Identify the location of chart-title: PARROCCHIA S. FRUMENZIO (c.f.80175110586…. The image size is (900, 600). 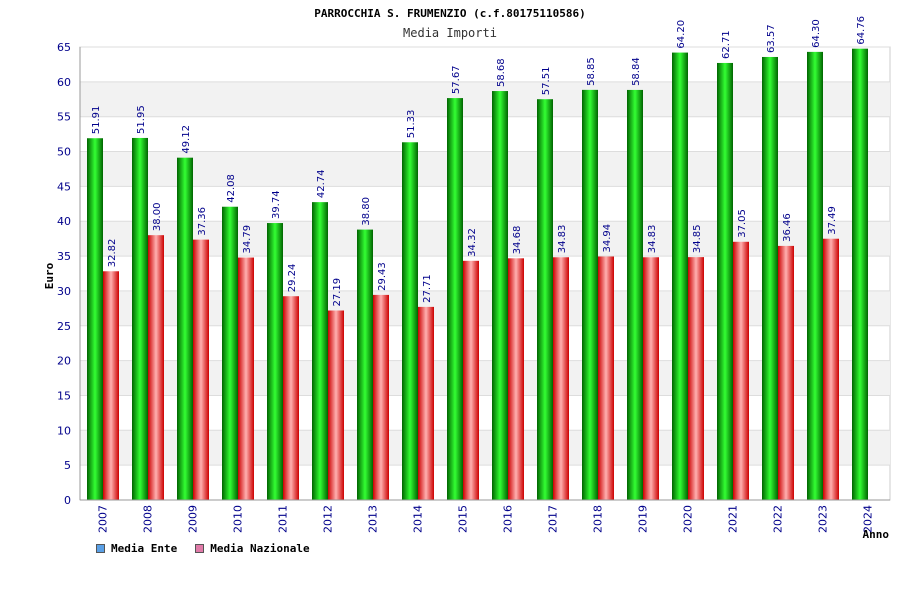
(450, 13).